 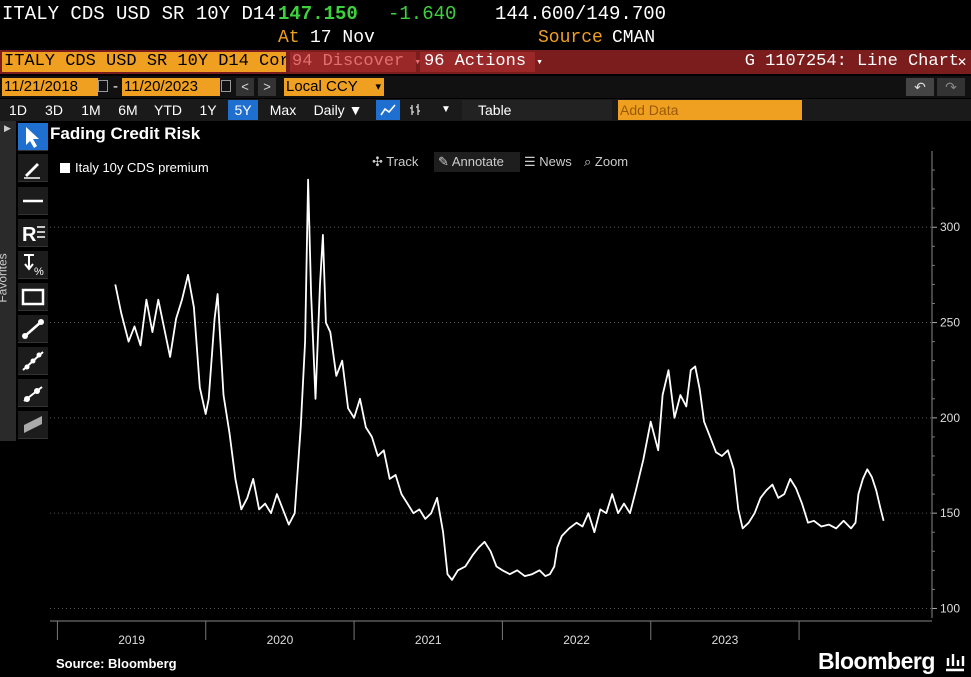 I want to click on last-price: 147.150, so click(x=318, y=14).